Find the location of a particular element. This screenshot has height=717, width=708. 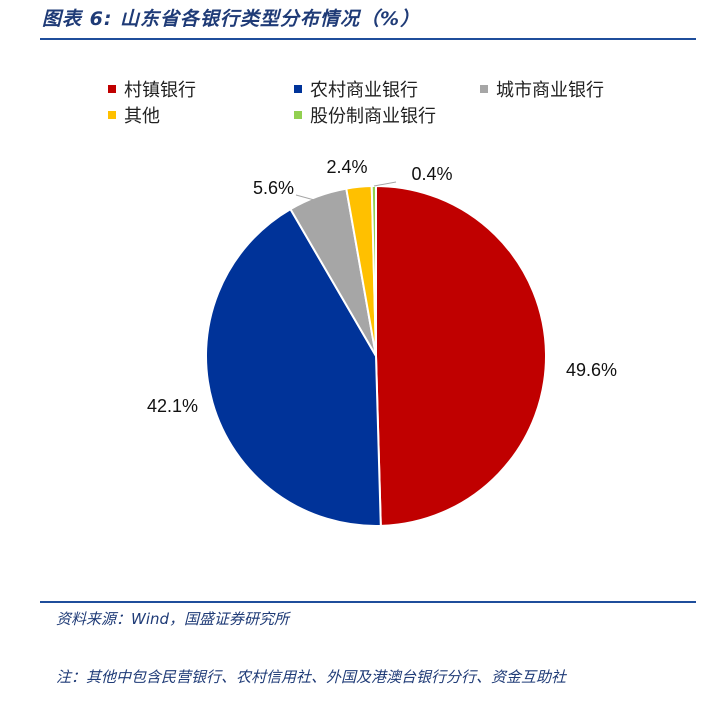

source-divider is located at coordinates (368, 602).